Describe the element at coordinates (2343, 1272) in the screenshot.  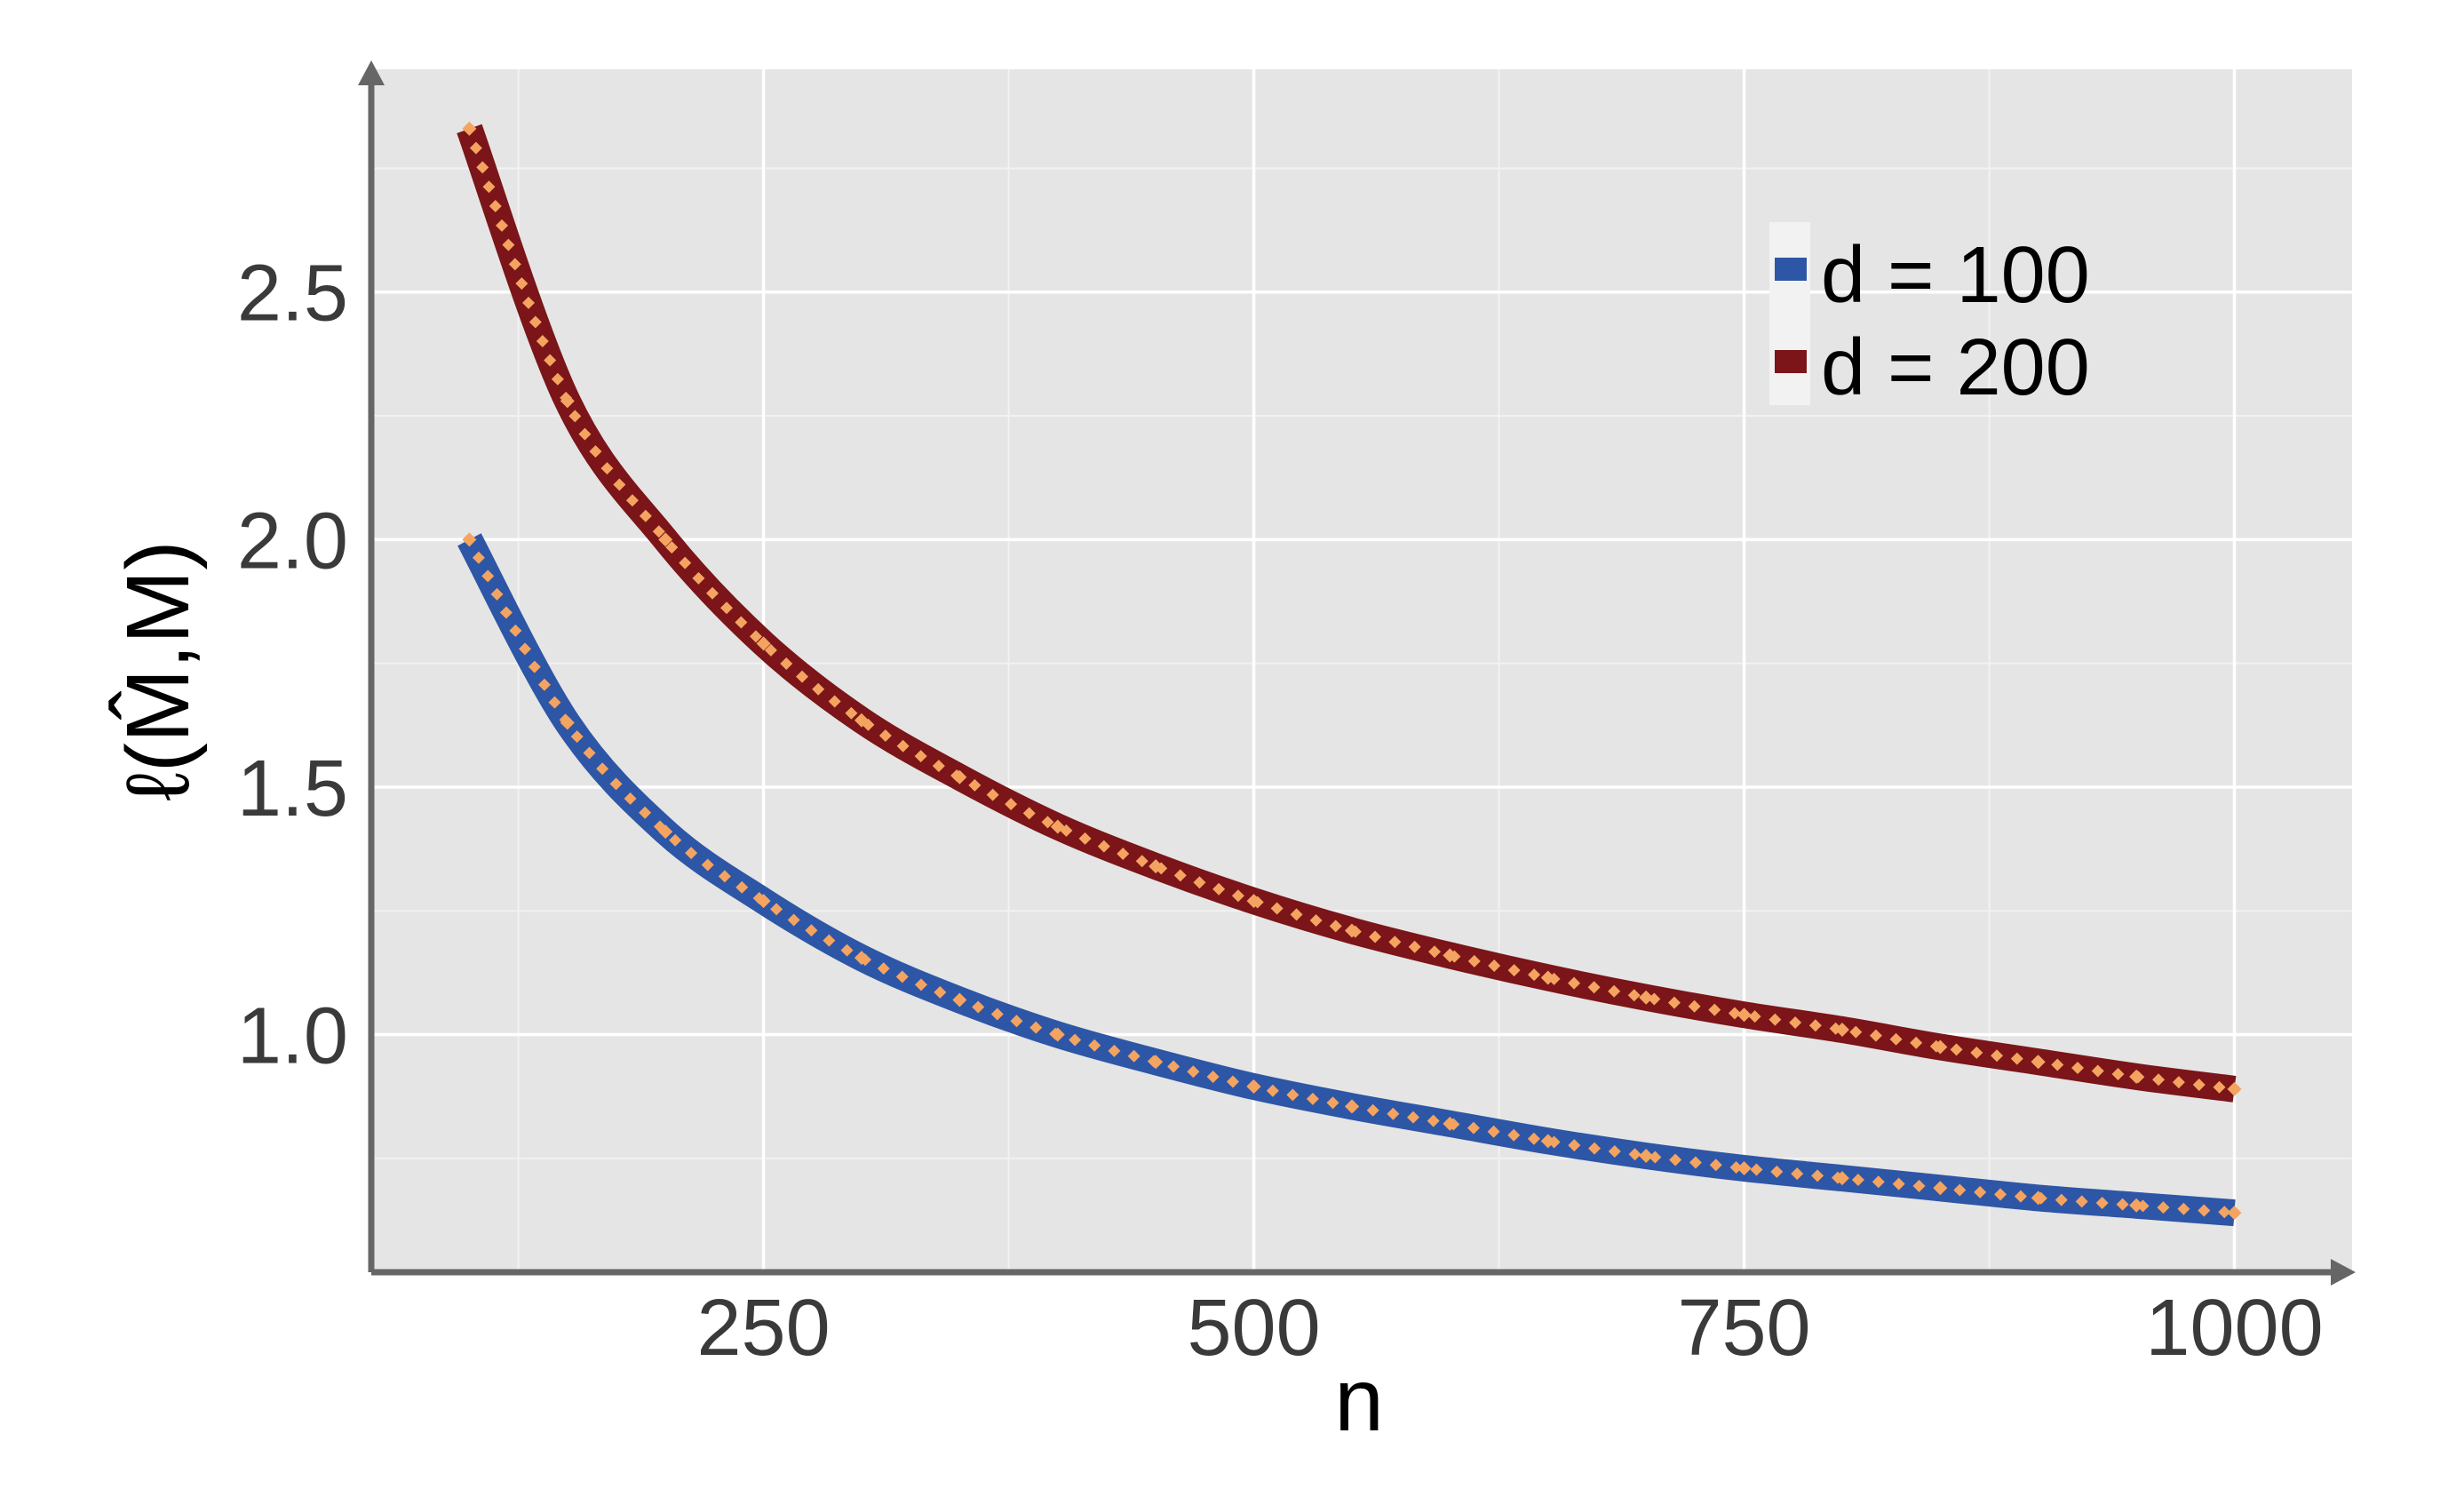
I see `x-axis-arrow-icon` at that location.